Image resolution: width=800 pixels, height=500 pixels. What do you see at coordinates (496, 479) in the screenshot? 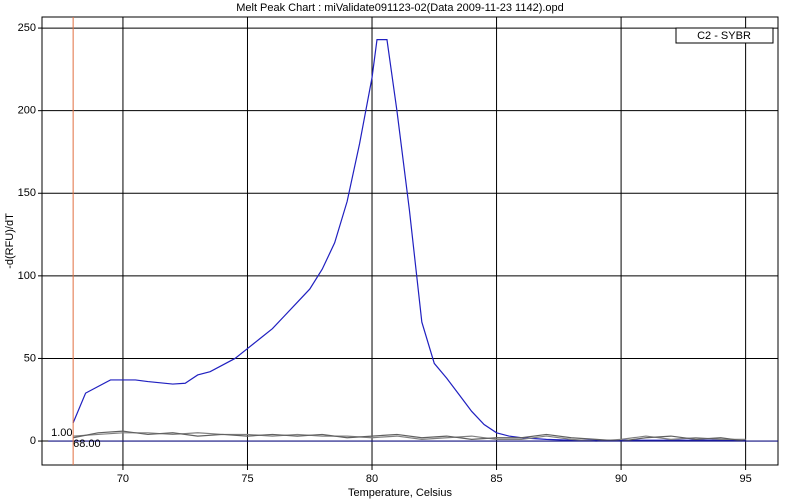
I see `x-tick-label: 85` at bounding box center [496, 479].